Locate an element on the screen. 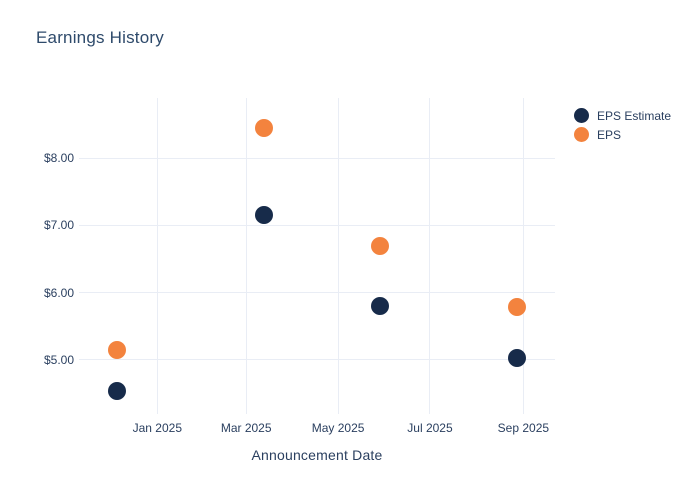 The image size is (700, 500). y-tick-label: $8.00 is located at coordinates (58, 158).